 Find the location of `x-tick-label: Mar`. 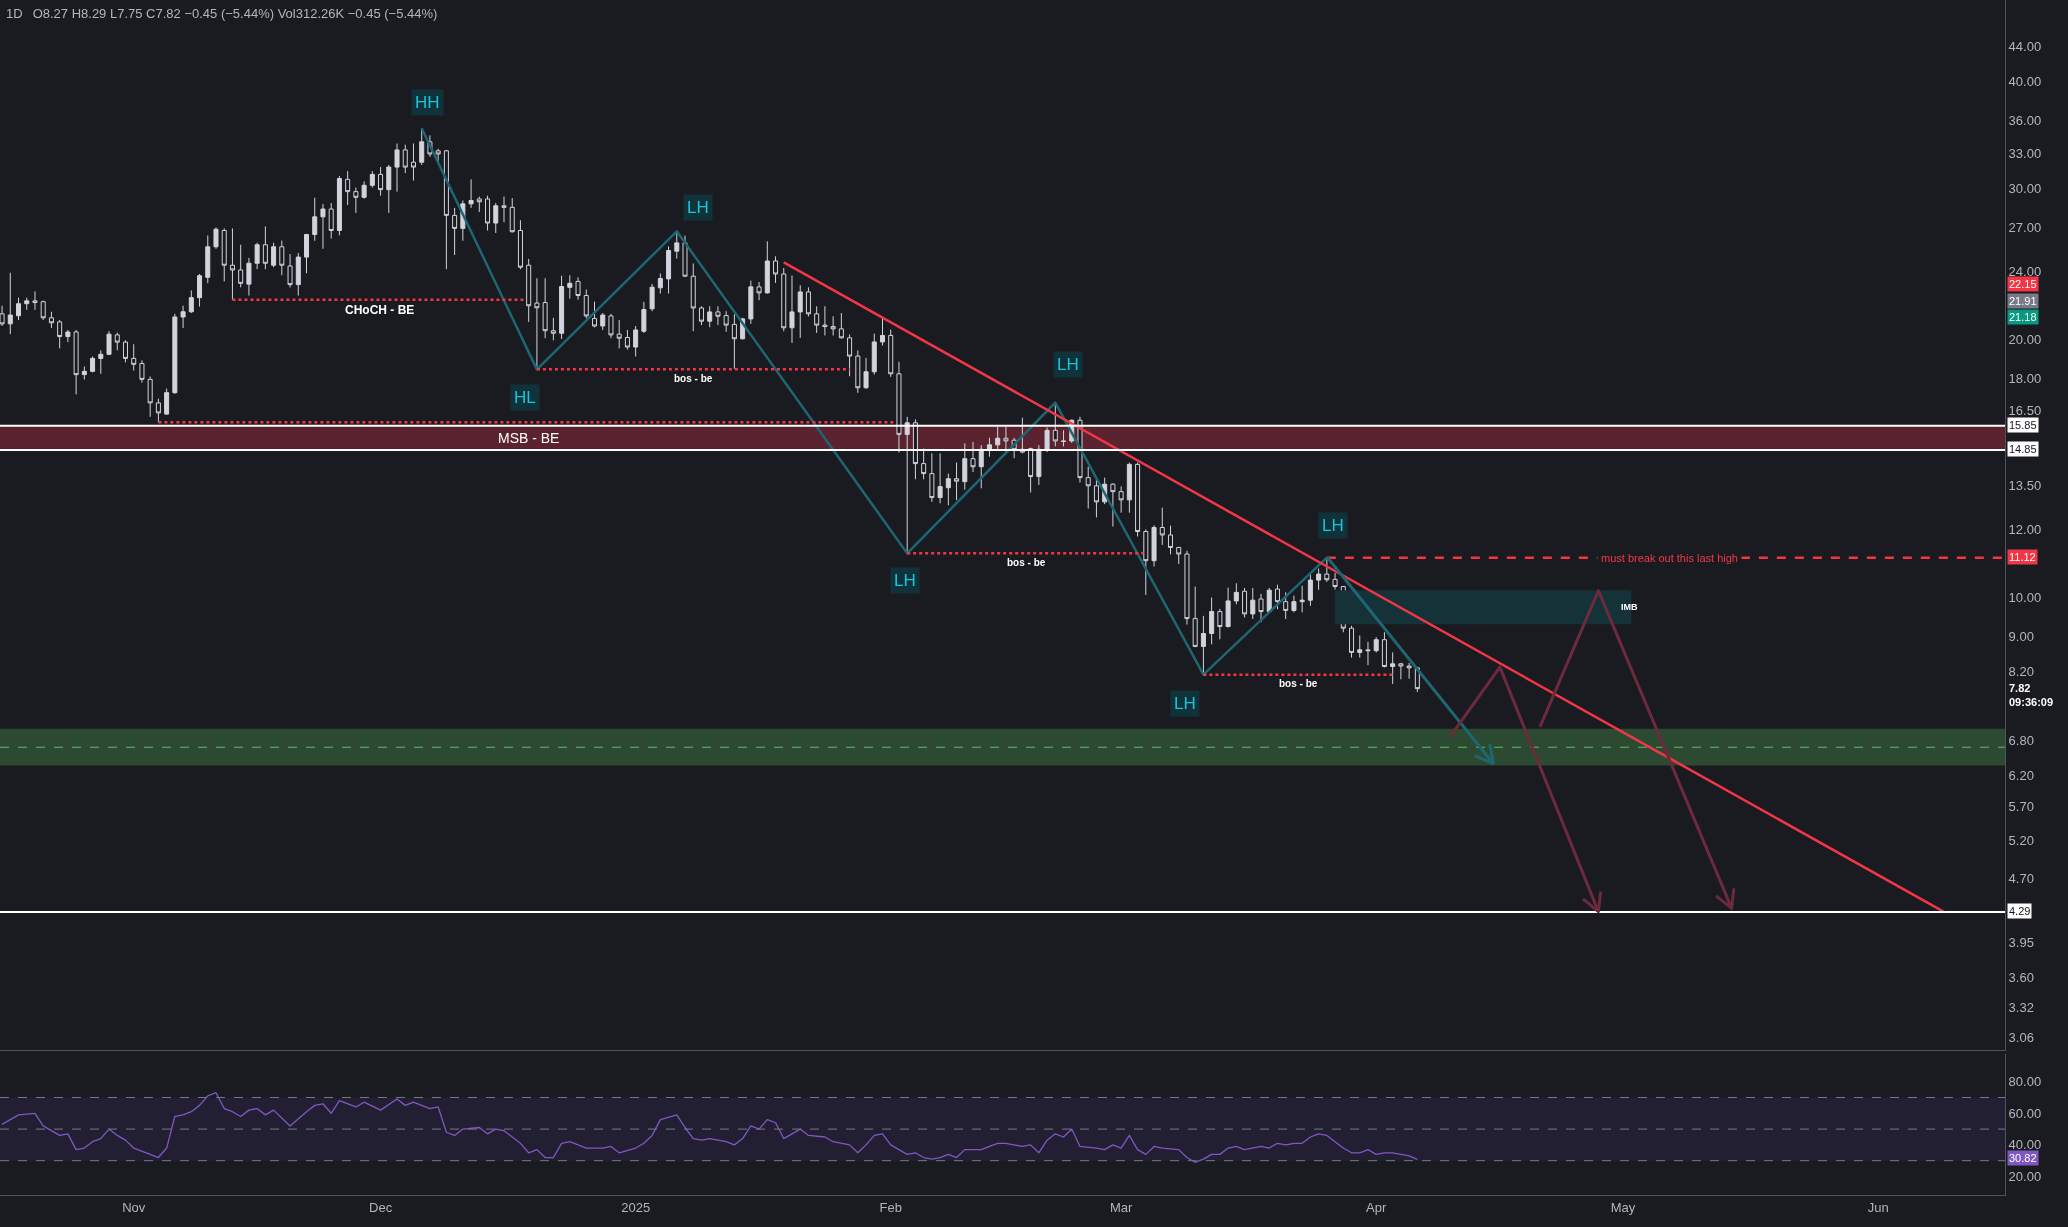

x-tick-label: Mar is located at coordinates (1121, 1207).